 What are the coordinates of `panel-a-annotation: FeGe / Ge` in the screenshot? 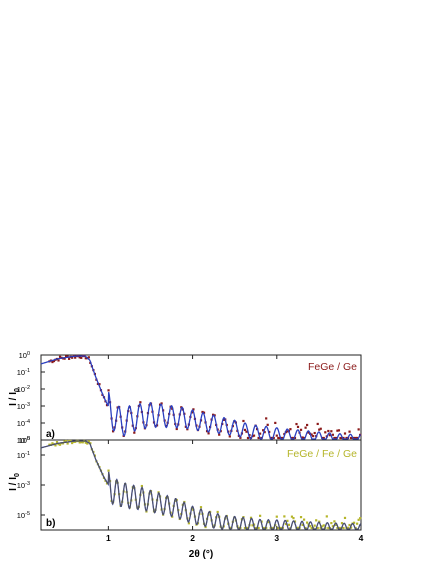 It's located at (332, 367).